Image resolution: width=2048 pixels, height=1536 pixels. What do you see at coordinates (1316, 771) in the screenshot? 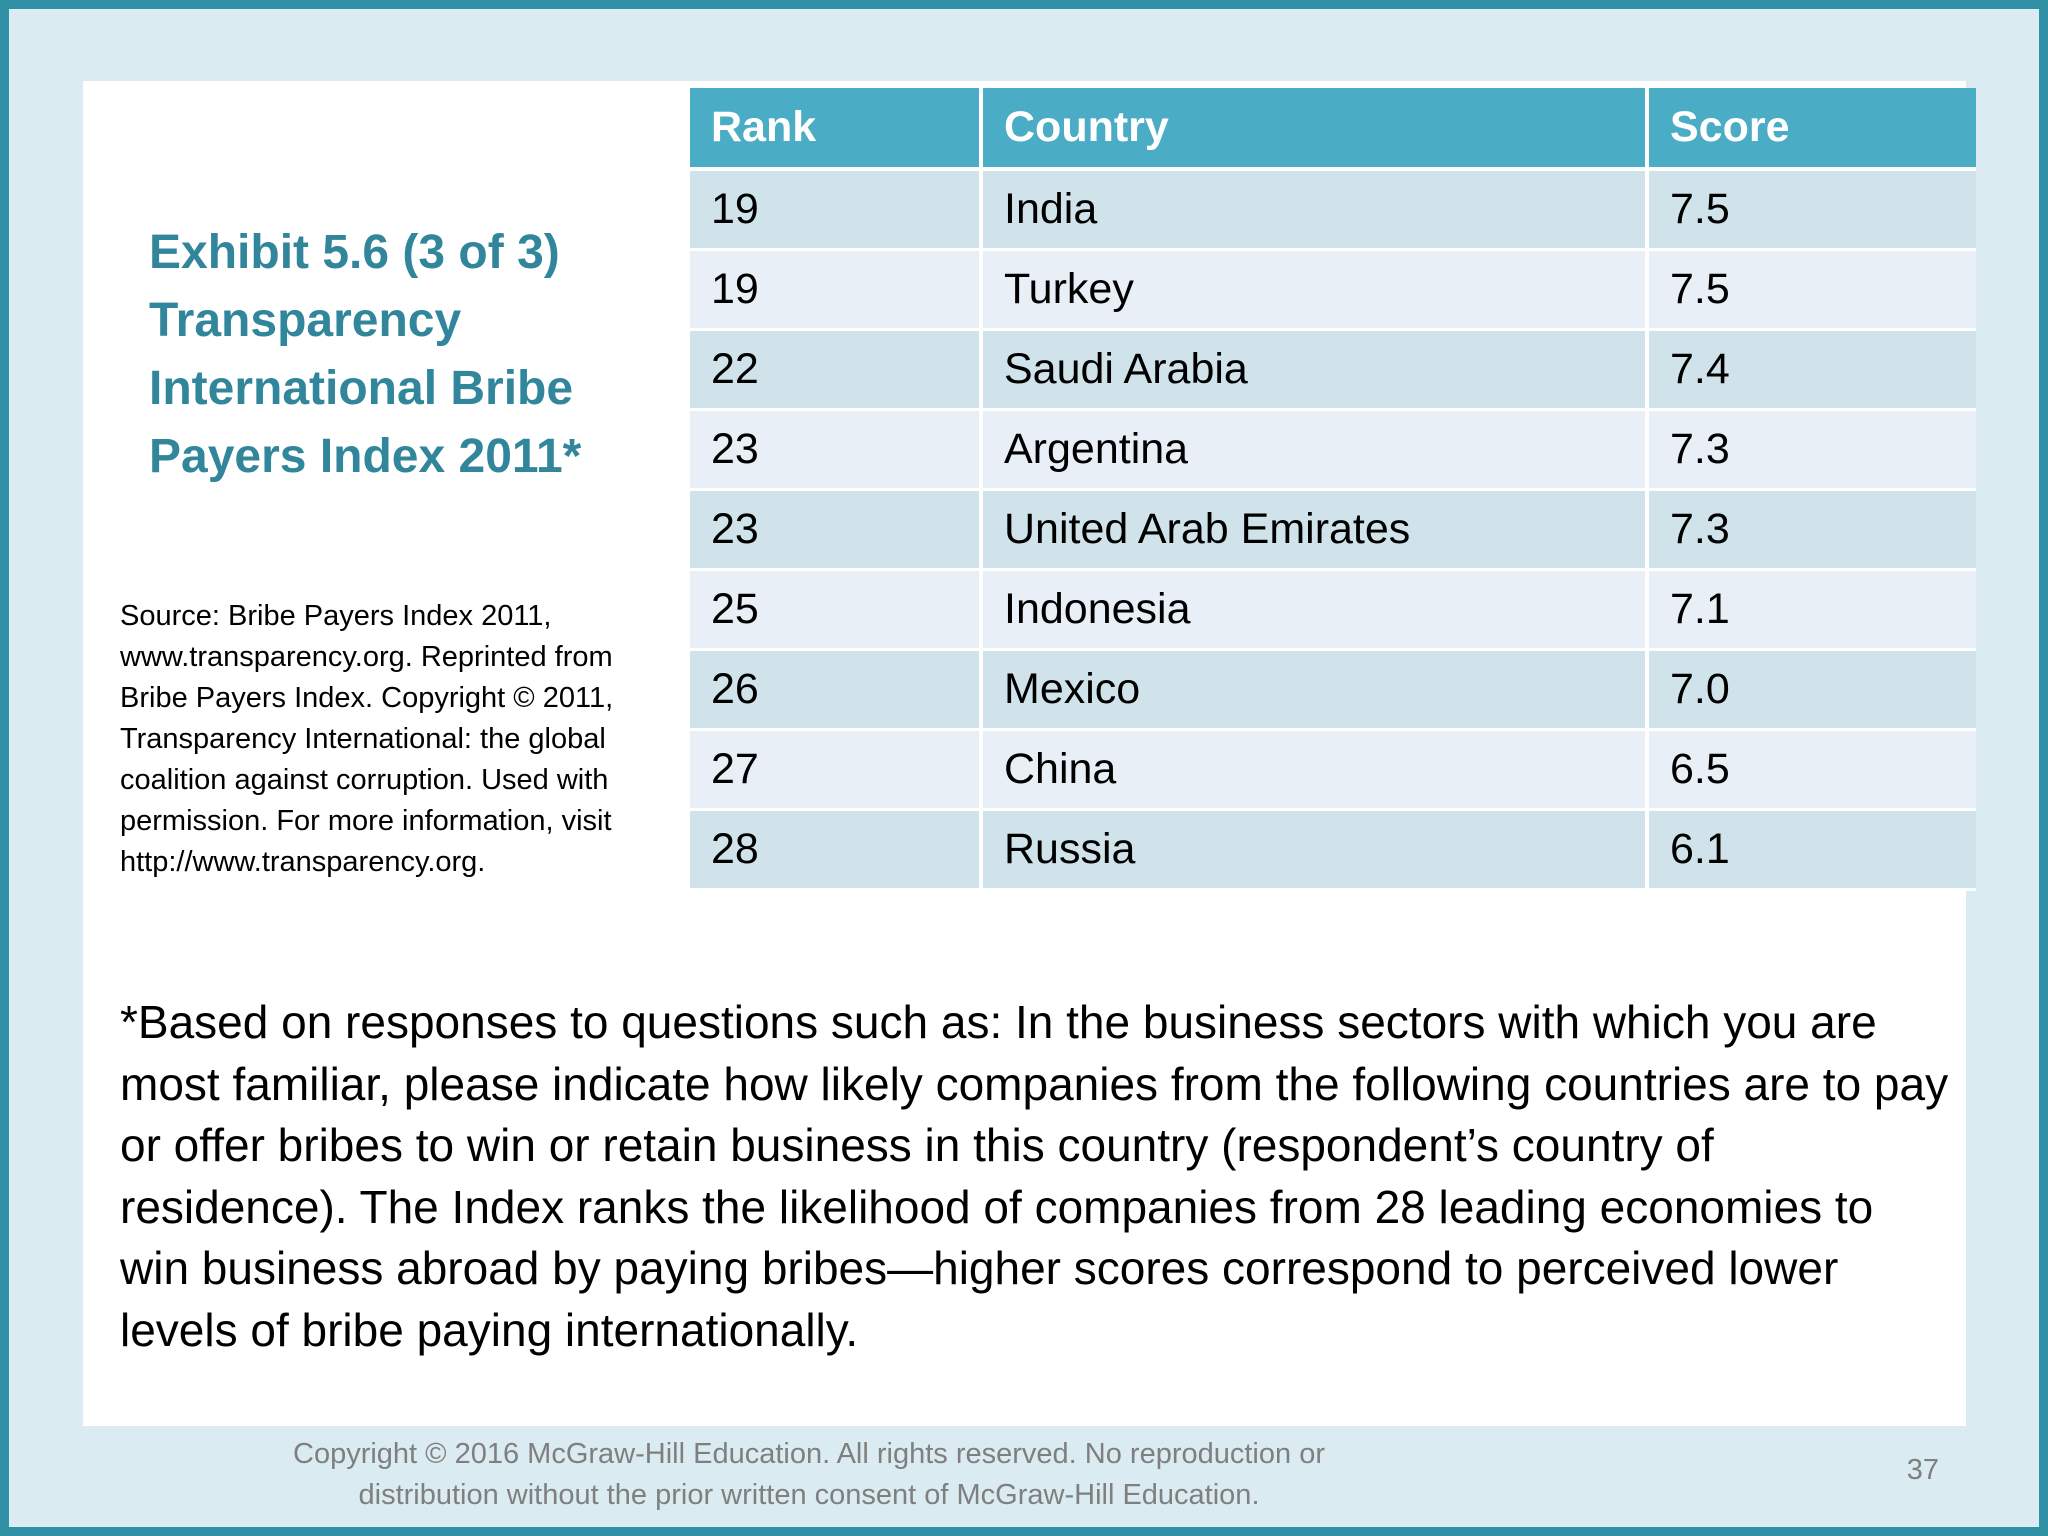
I see `country-cell: China` at bounding box center [1316, 771].